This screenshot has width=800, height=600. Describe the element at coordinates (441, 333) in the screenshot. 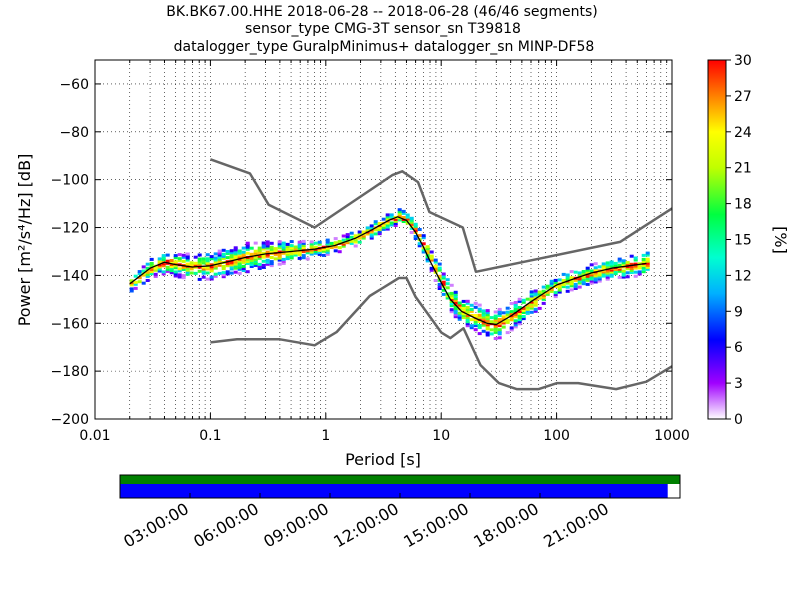

I see `nlnm-line` at that location.